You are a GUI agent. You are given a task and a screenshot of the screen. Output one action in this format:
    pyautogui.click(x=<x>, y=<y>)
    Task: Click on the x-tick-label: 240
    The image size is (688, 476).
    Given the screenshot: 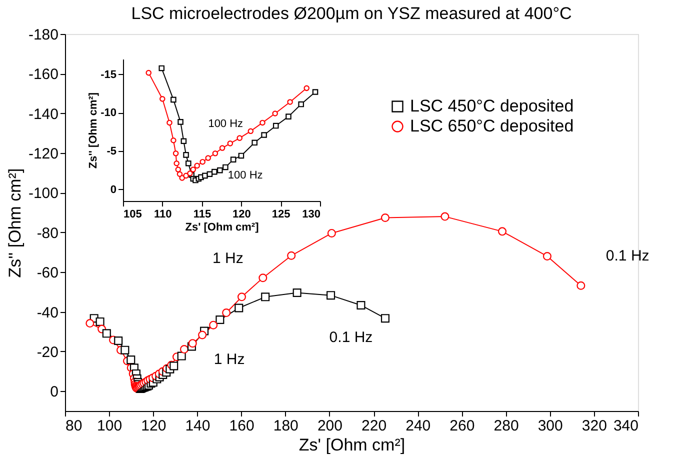 What is the action you would take?
    pyautogui.click(x=418, y=426)
    